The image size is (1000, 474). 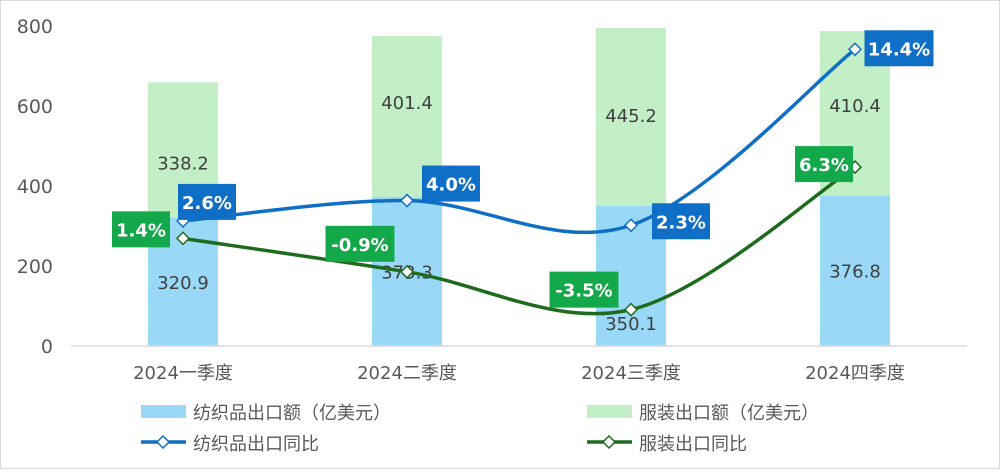 I want to click on legend-label: 服装出口额（亿美元）, so click(x=729, y=413).